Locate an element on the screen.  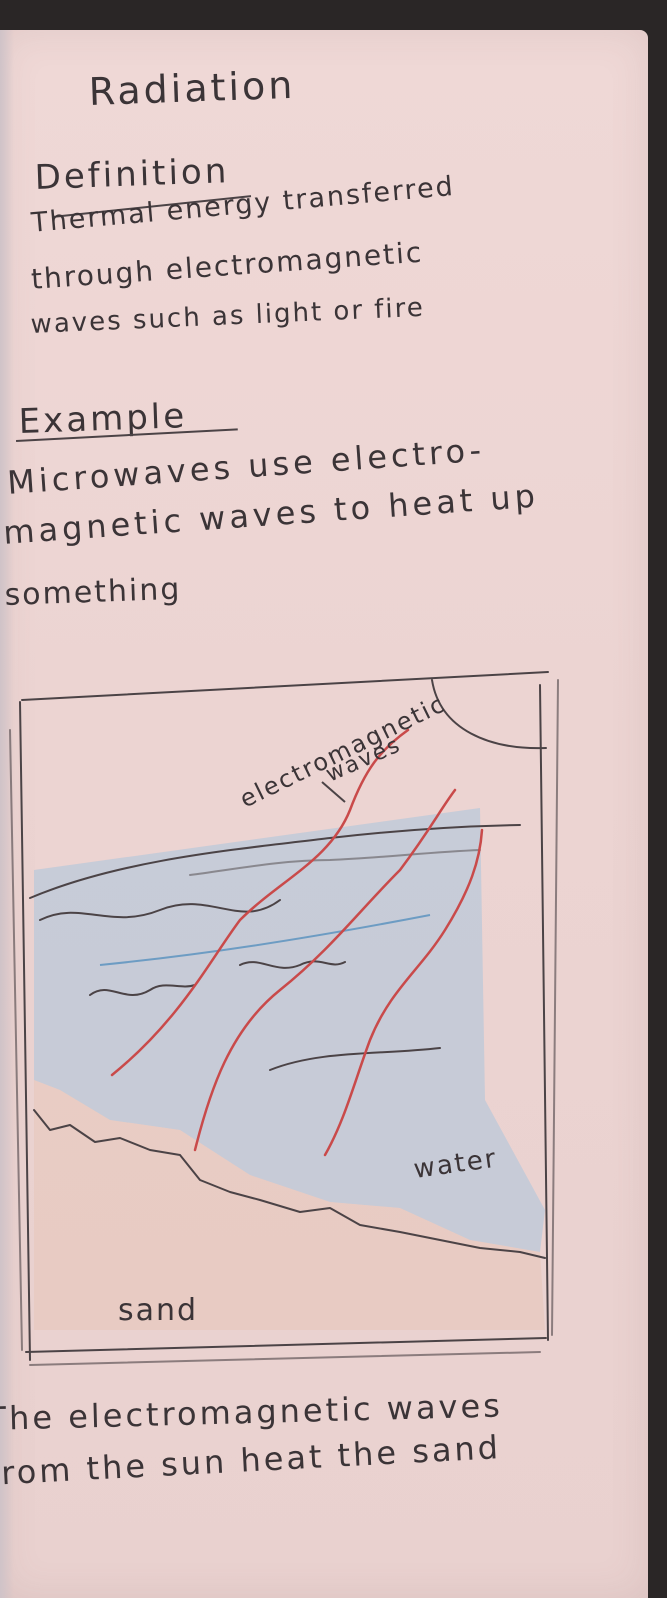
seabed-line is located at coordinates (289, 1184).